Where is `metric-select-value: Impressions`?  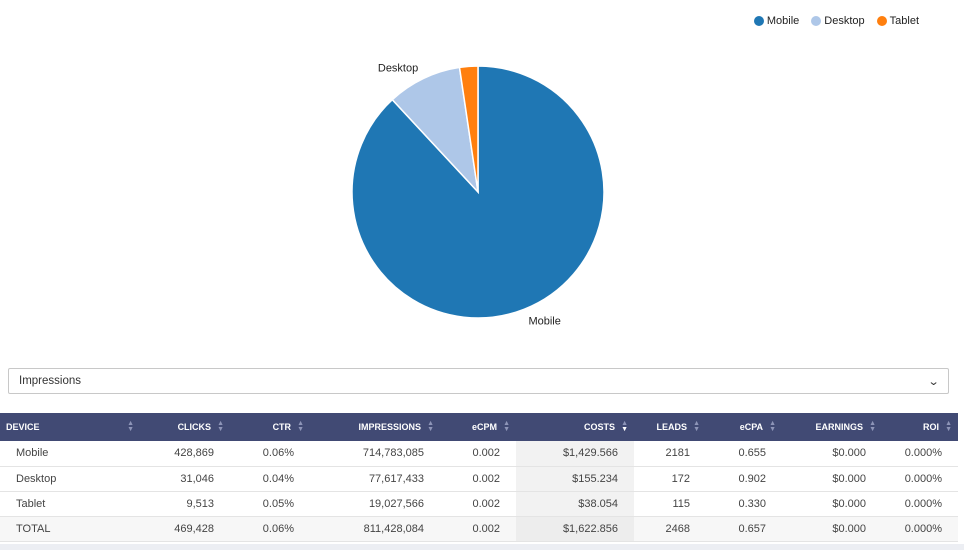 metric-select-value: Impressions is located at coordinates (50, 381).